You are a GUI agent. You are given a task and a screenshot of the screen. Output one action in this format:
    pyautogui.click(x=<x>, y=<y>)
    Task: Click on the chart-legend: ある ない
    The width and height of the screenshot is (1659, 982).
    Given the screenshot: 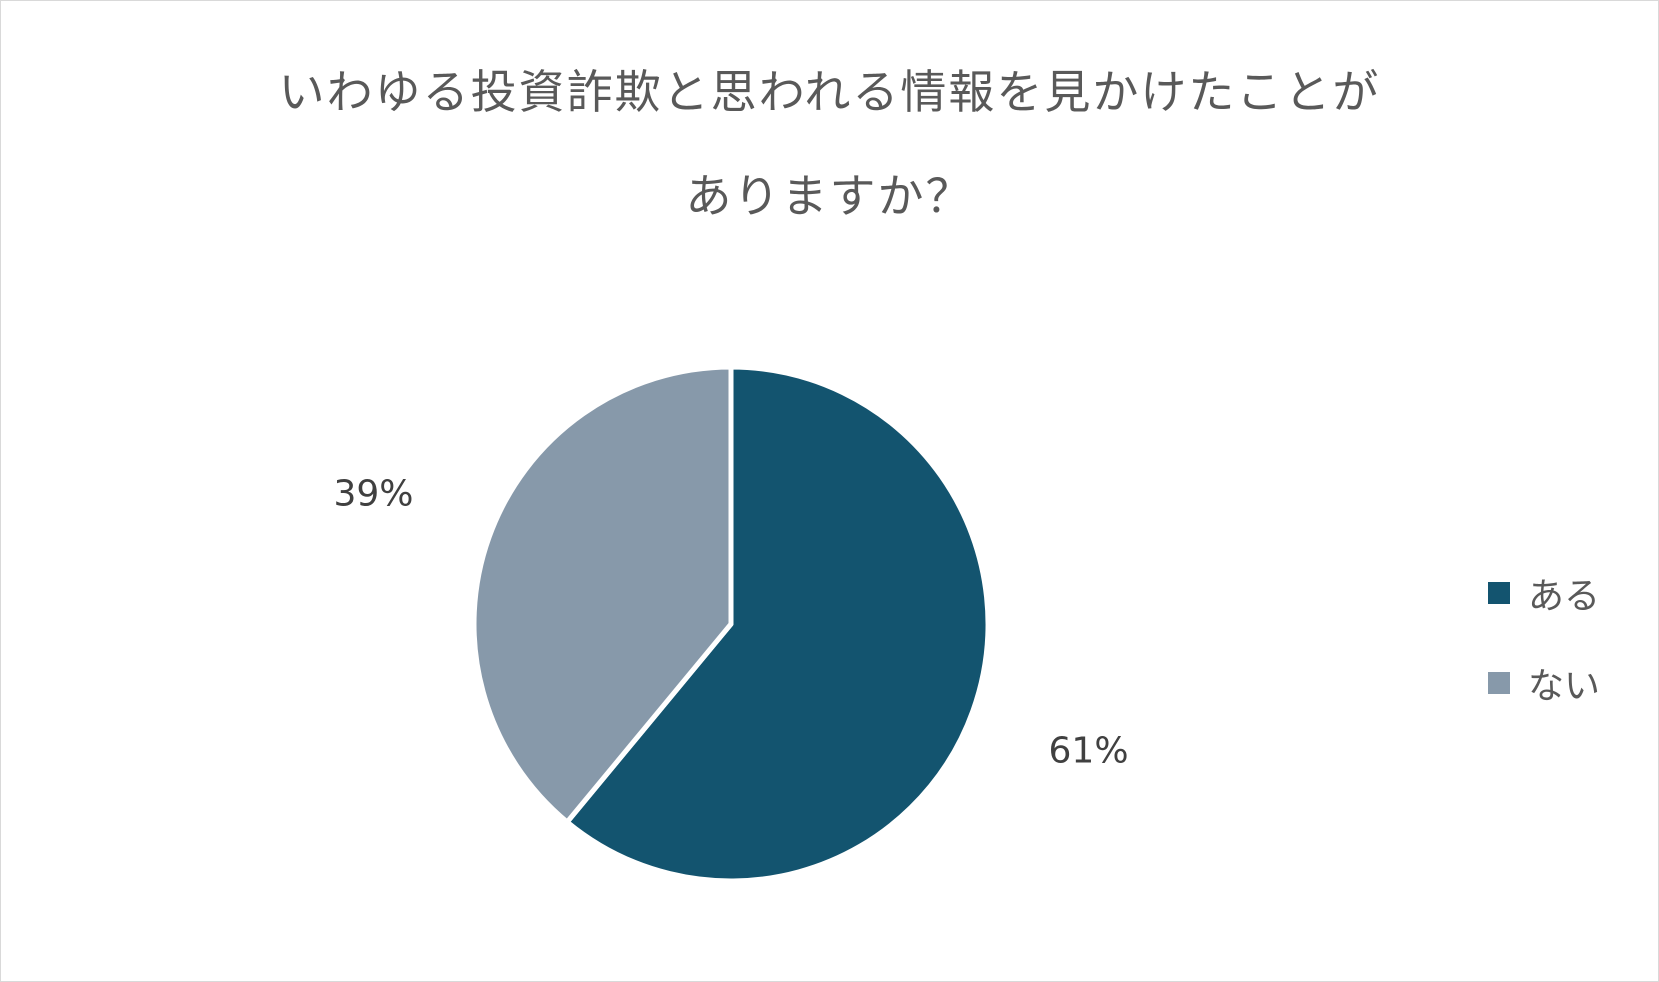 What is the action you would take?
    pyautogui.click(x=1544, y=638)
    